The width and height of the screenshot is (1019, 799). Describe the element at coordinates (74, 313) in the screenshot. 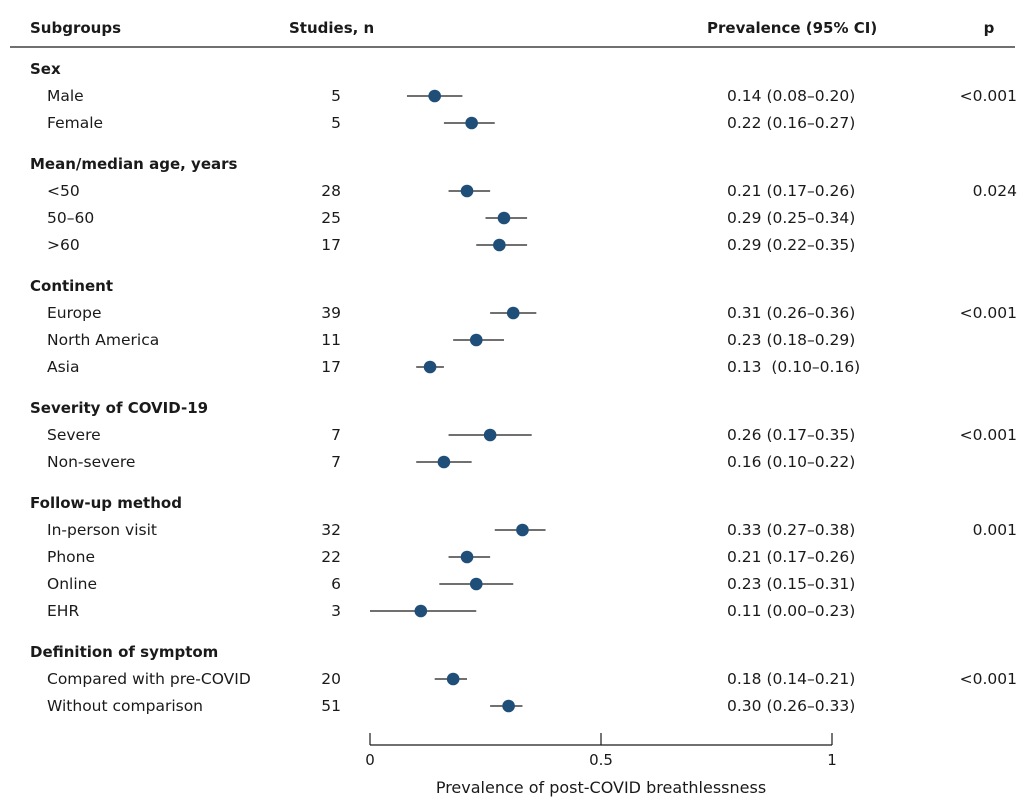

I see `row-label: Europe` at that location.